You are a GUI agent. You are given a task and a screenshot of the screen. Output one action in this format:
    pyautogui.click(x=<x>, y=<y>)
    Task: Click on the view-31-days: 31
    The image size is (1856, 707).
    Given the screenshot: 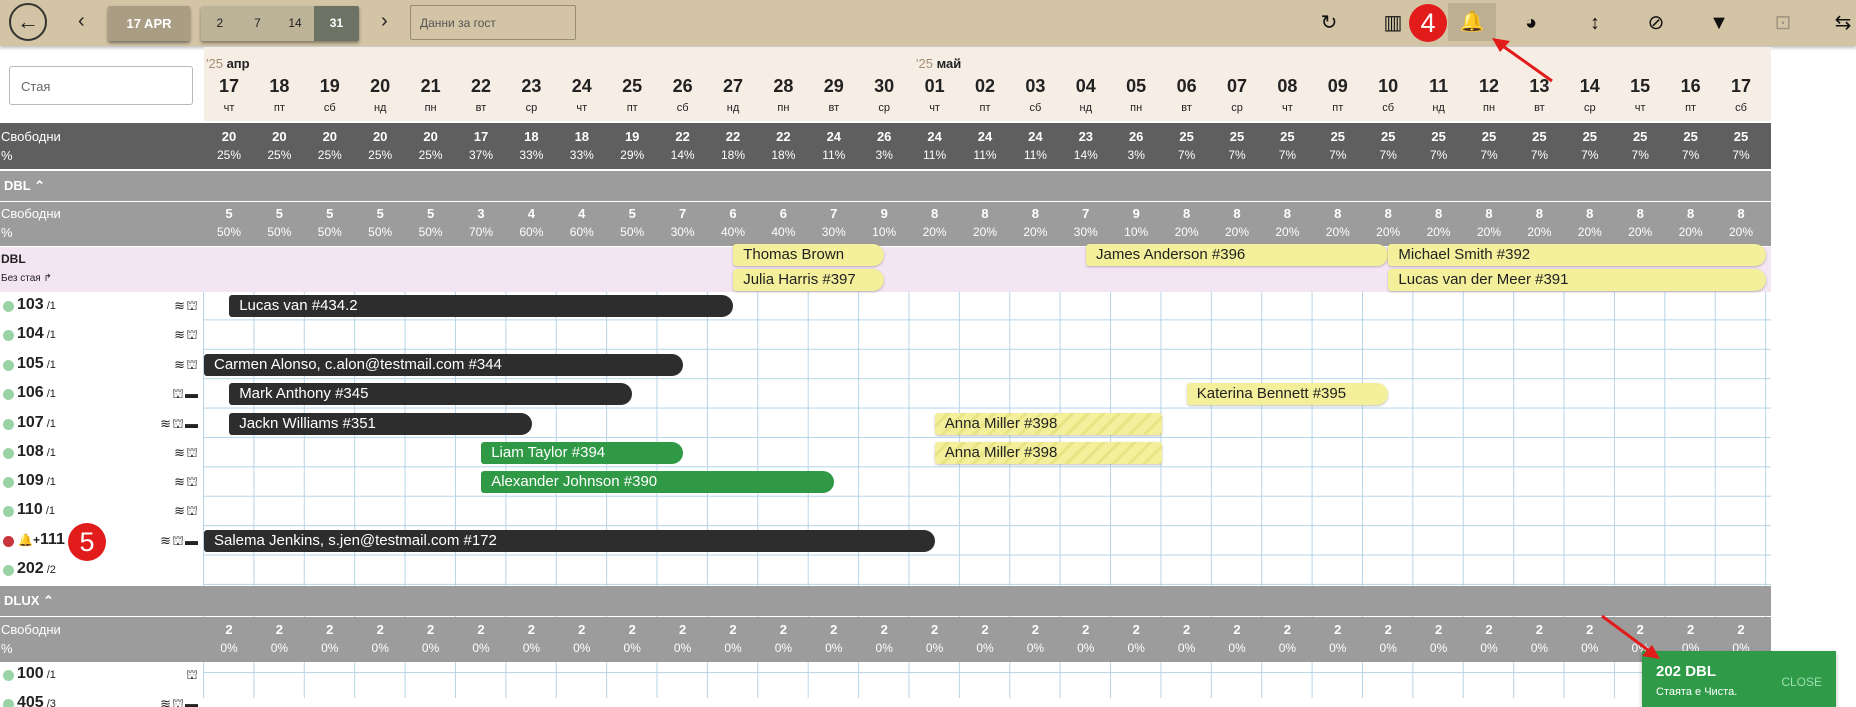 What is the action you would take?
    pyautogui.click(x=336, y=23)
    